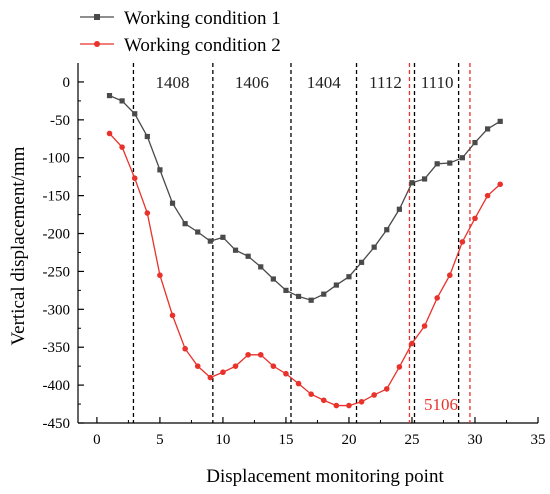 The height and width of the screenshot is (494, 550). What do you see at coordinates (180, 32) in the screenshot?
I see `legend: Working condition 1 Working condition 2` at bounding box center [180, 32].